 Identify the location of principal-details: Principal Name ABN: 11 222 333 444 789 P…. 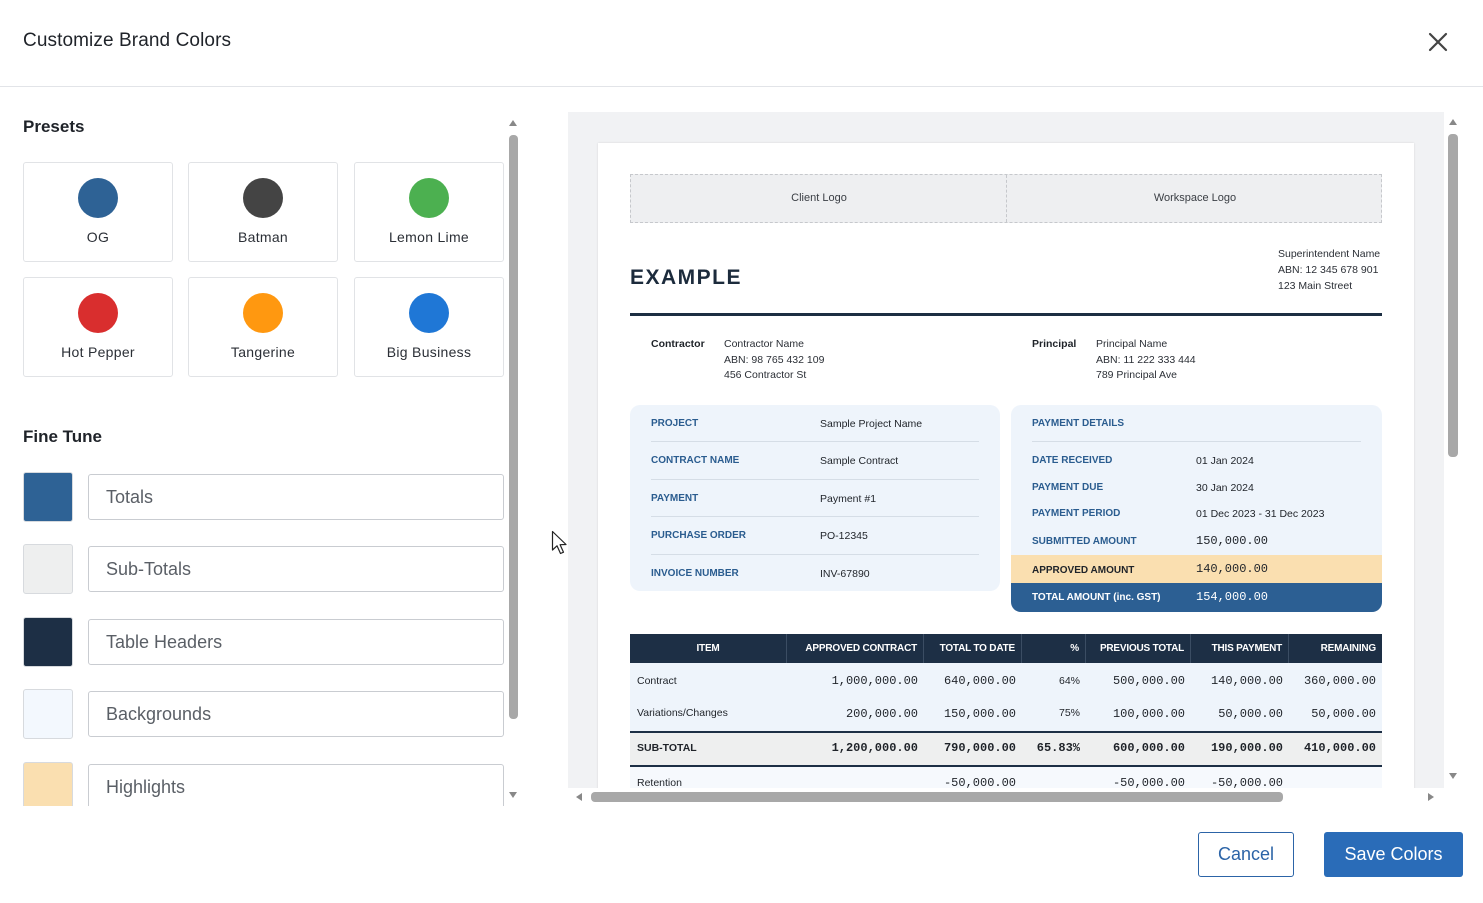
(1146, 360).